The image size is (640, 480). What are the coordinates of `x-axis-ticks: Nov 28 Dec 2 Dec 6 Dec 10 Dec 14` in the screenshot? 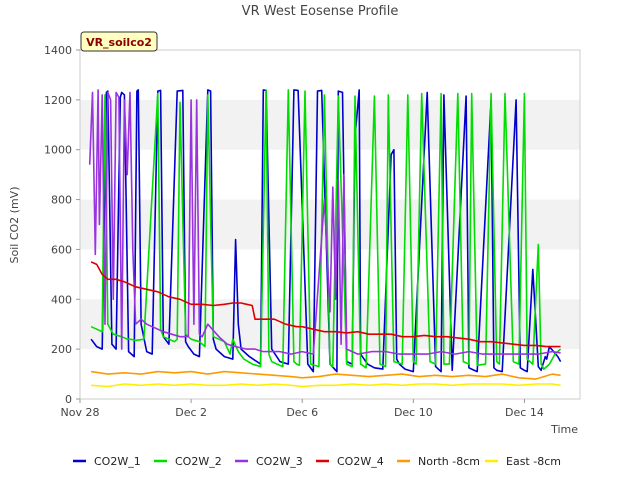 It's located at (302, 409).